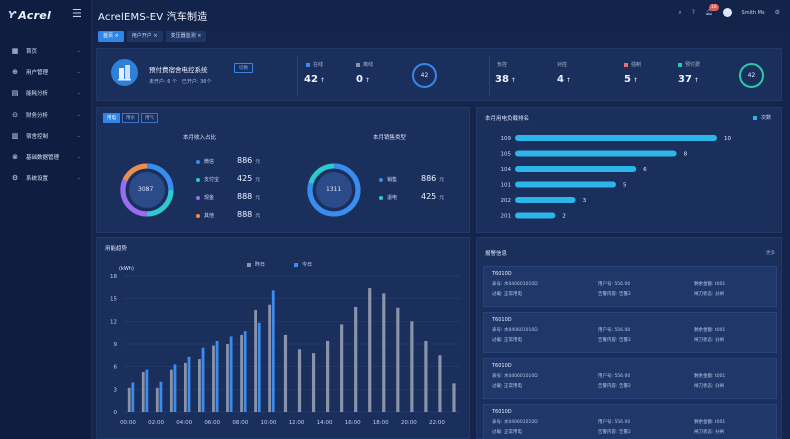 The width and height of the screenshot is (790, 439). Describe the element at coordinates (116, 413) in the screenshot. I see `y-tick-label: 0` at that location.